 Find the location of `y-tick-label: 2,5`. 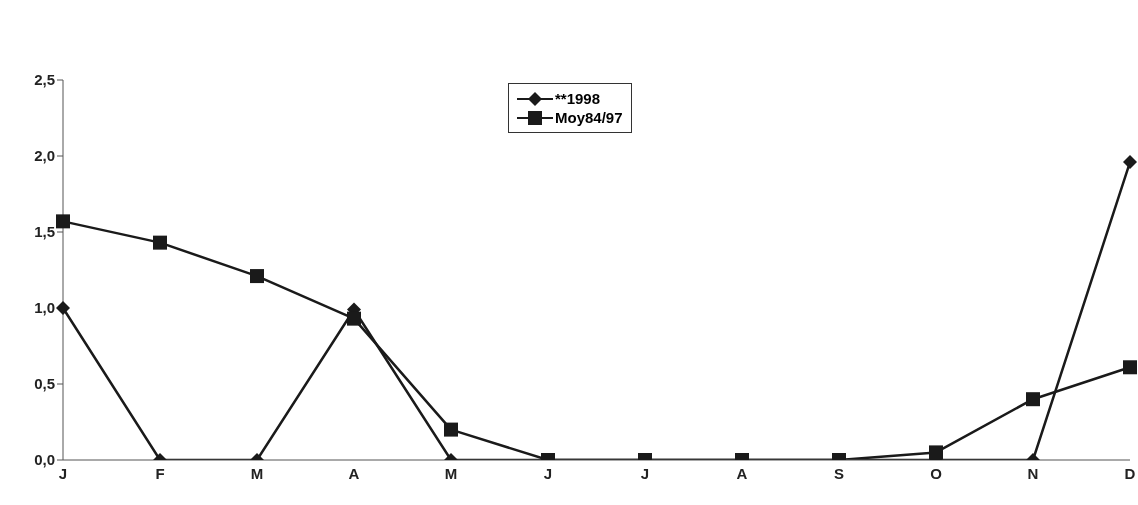

y-tick-label: 2,5 is located at coordinates (44, 80).